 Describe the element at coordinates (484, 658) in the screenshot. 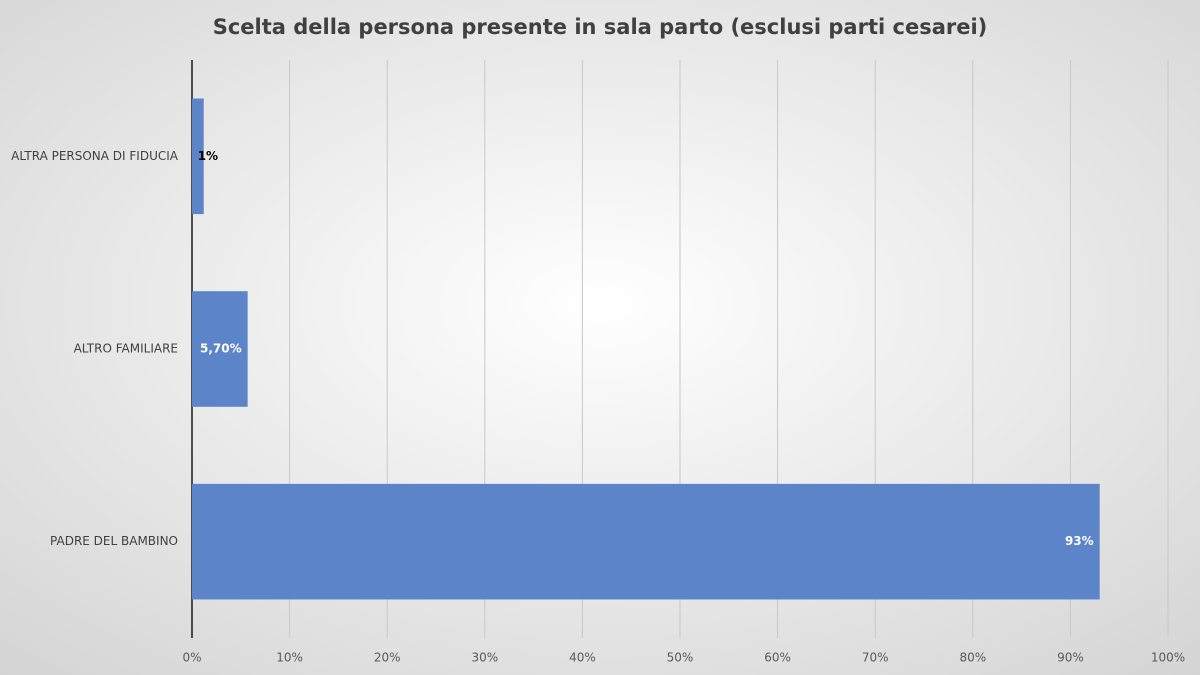

I see `x-tick-label: 30%` at that location.